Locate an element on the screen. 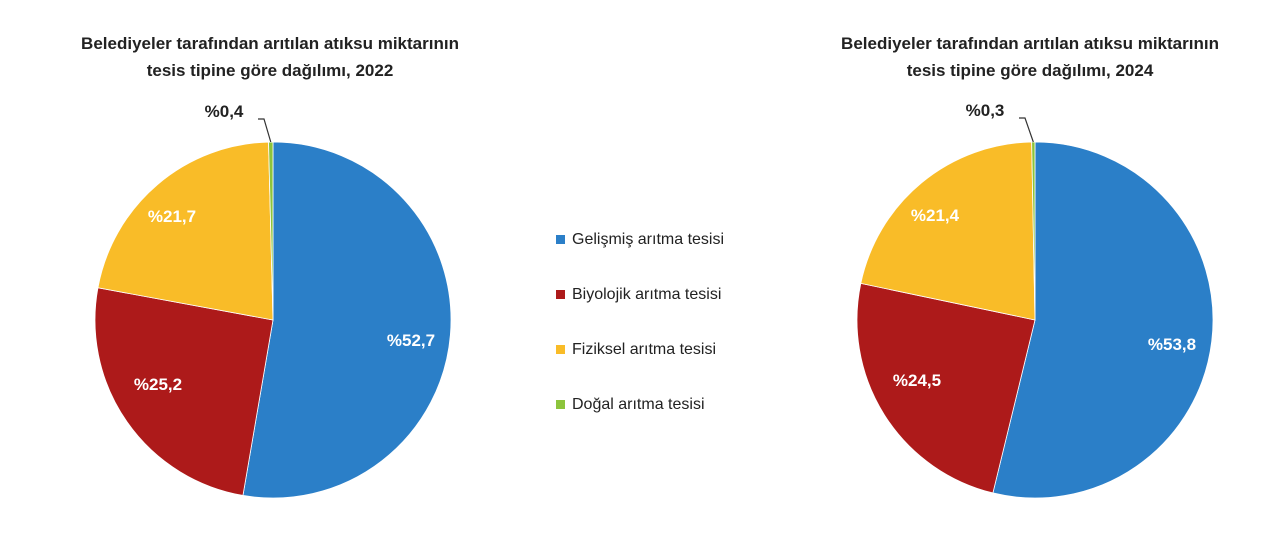  data-label-gelismis-0: %52,7 is located at coordinates (411, 340).